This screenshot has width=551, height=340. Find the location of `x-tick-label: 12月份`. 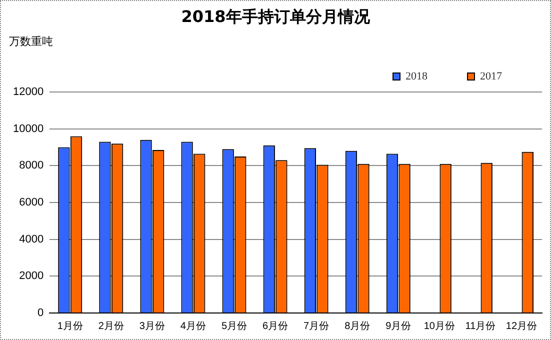

x-tick-label: 12月份 is located at coordinates (522, 326).